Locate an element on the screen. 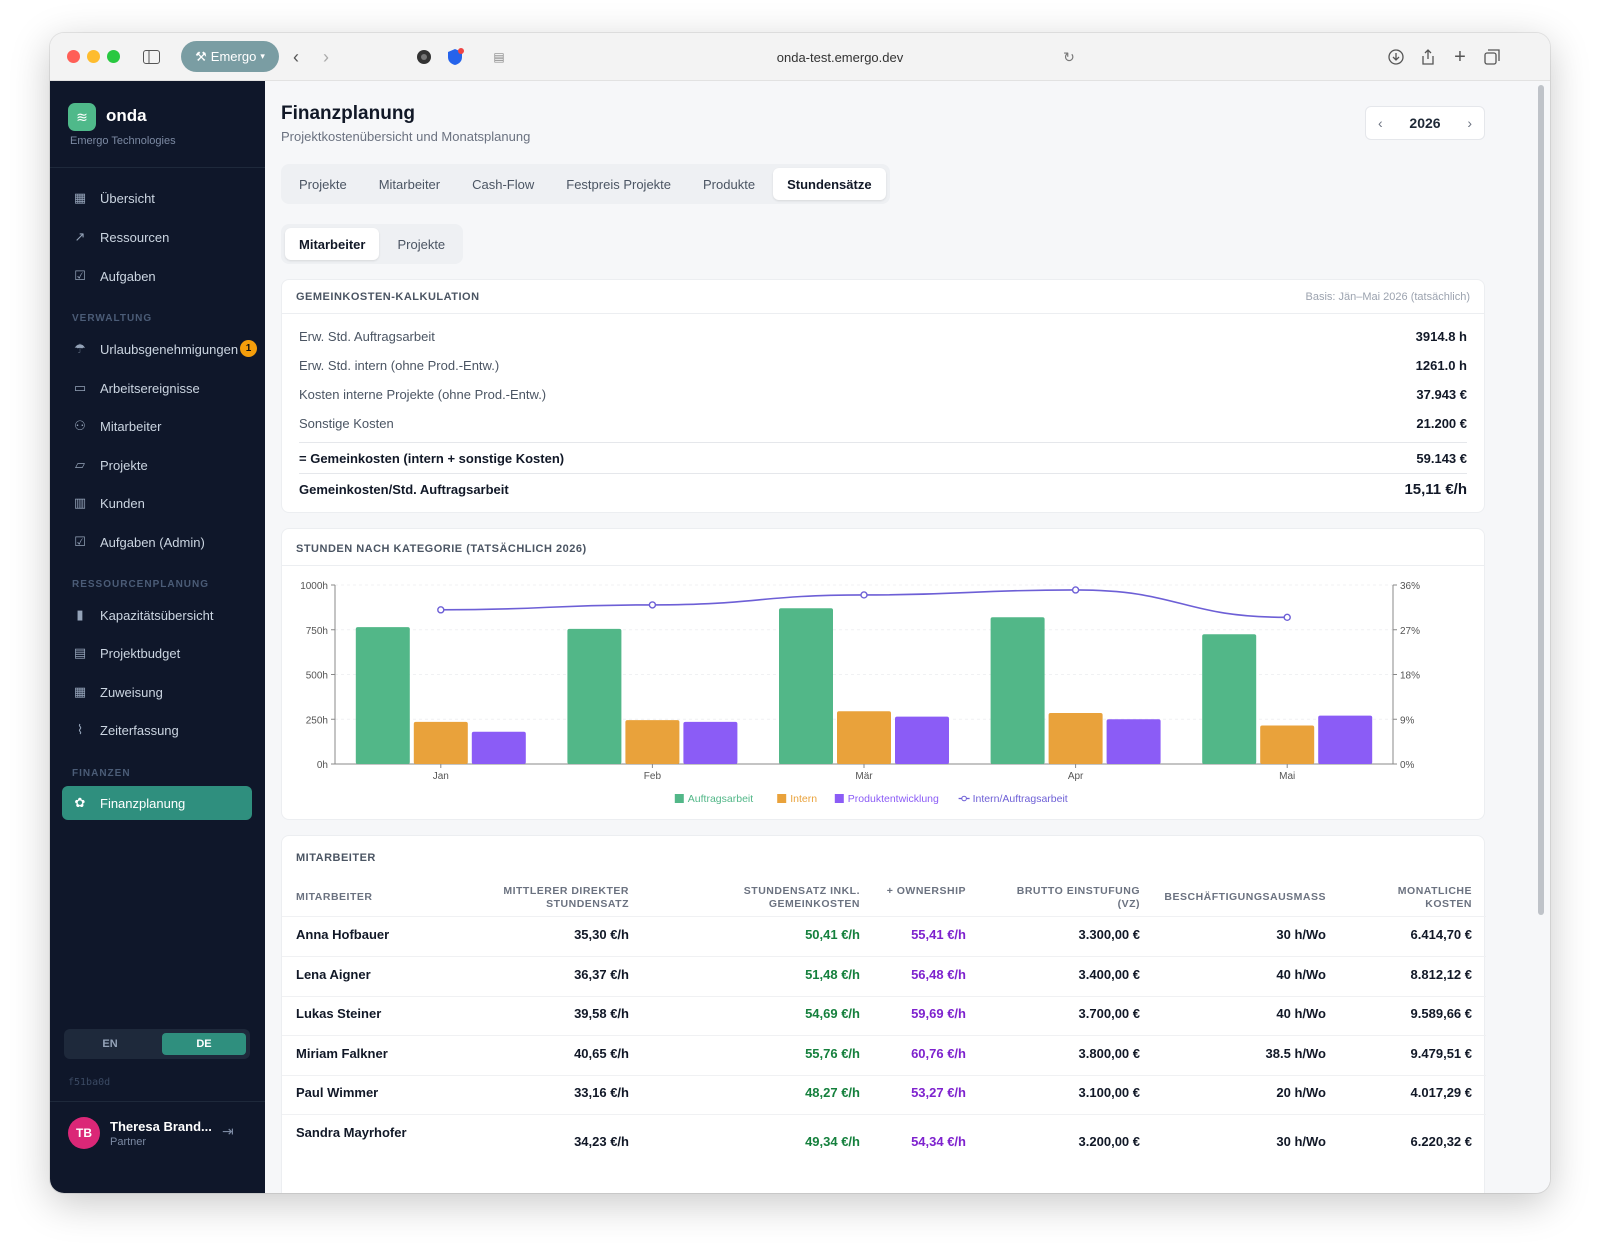 Image resolution: width=1600 pixels, height=1259 pixels. chevron-right-icon: › is located at coordinates (1469, 123).